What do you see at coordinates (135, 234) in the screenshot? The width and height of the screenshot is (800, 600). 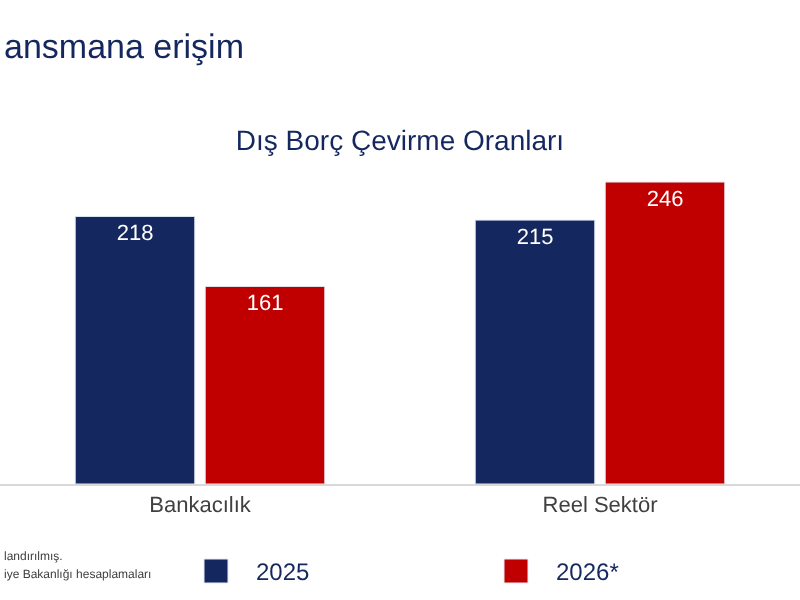 I see `data-label: 218` at bounding box center [135, 234].